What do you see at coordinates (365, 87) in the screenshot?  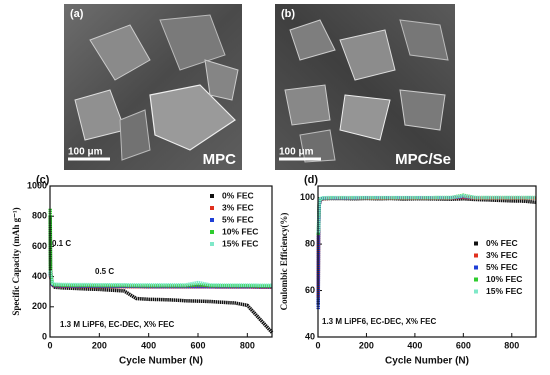 I see `sem-image-b: (b) 100 μm MPC/Se` at bounding box center [365, 87].